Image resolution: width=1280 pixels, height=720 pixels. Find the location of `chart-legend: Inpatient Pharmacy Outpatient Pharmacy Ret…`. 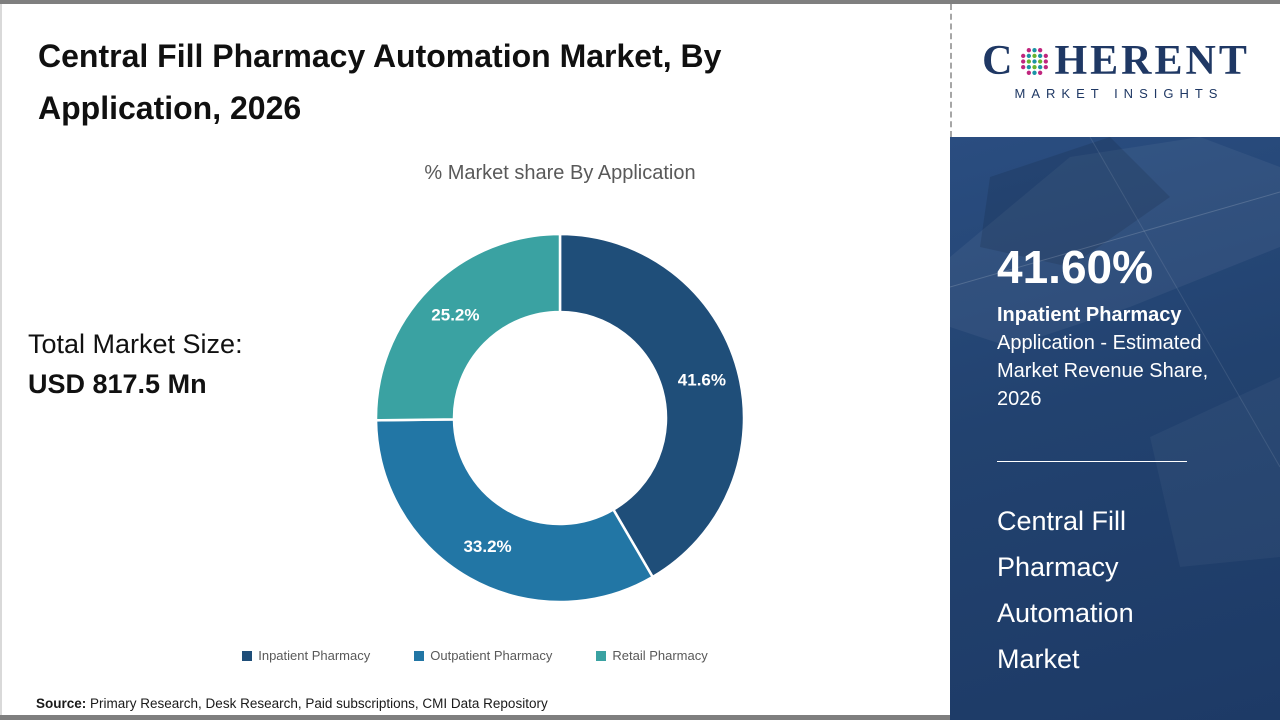

chart-legend: Inpatient Pharmacy Outpatient Pharmacy Ret… is located at coordinates (475, 655).